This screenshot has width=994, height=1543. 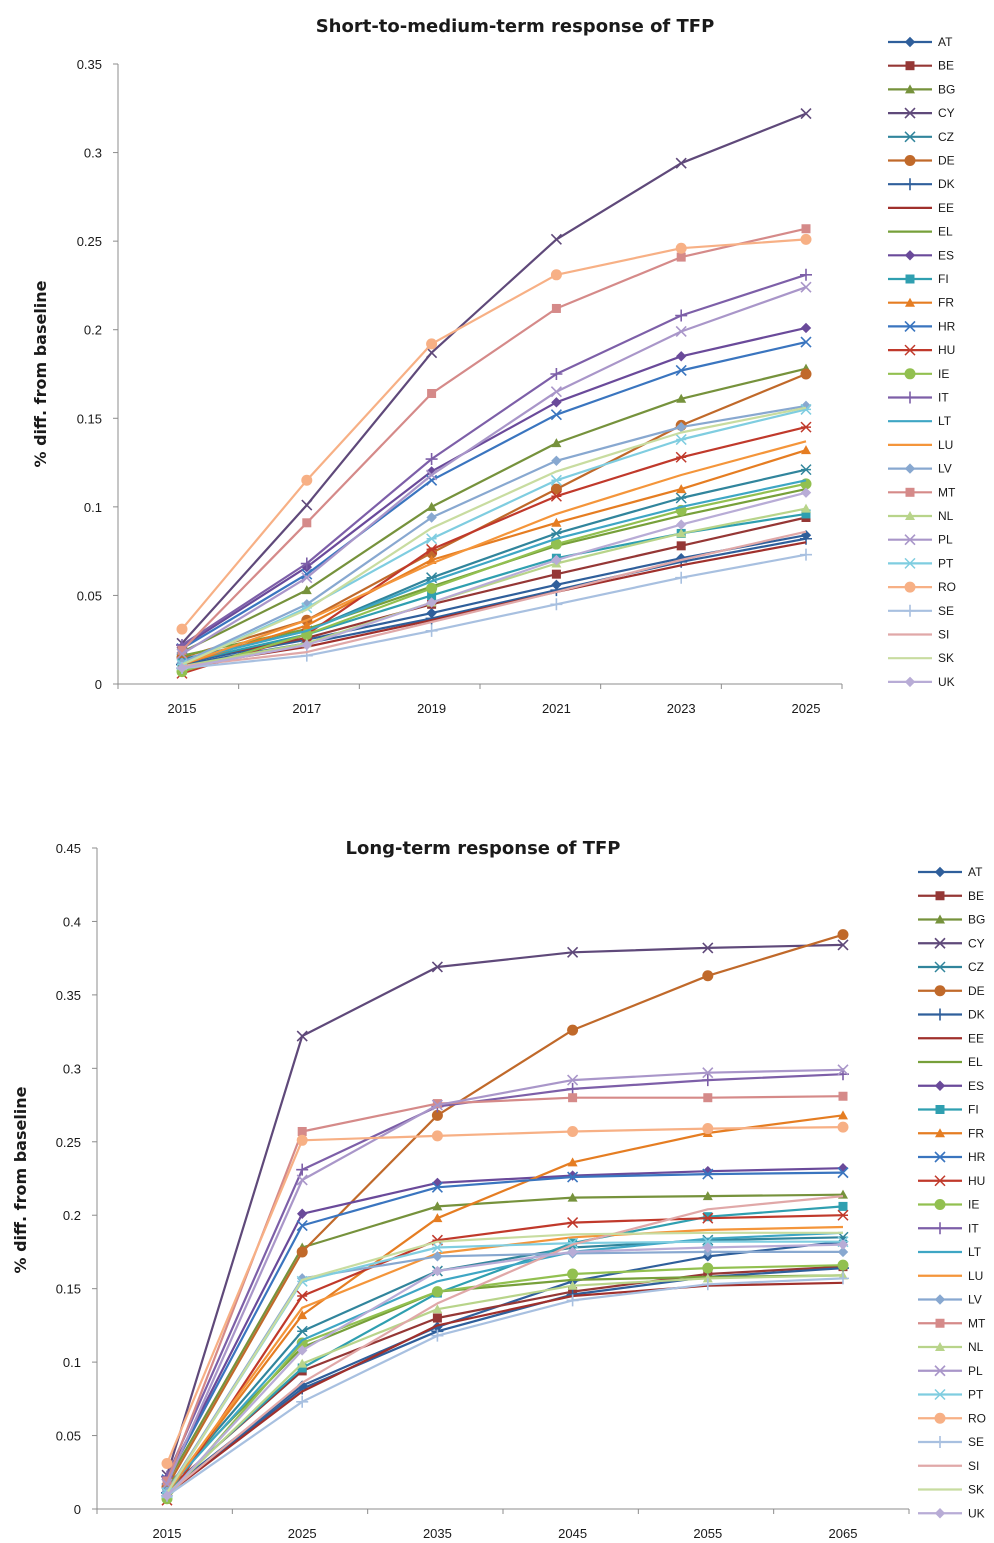 I want to click on y-tick-label: 0.05, so click(x=68, y=1436).